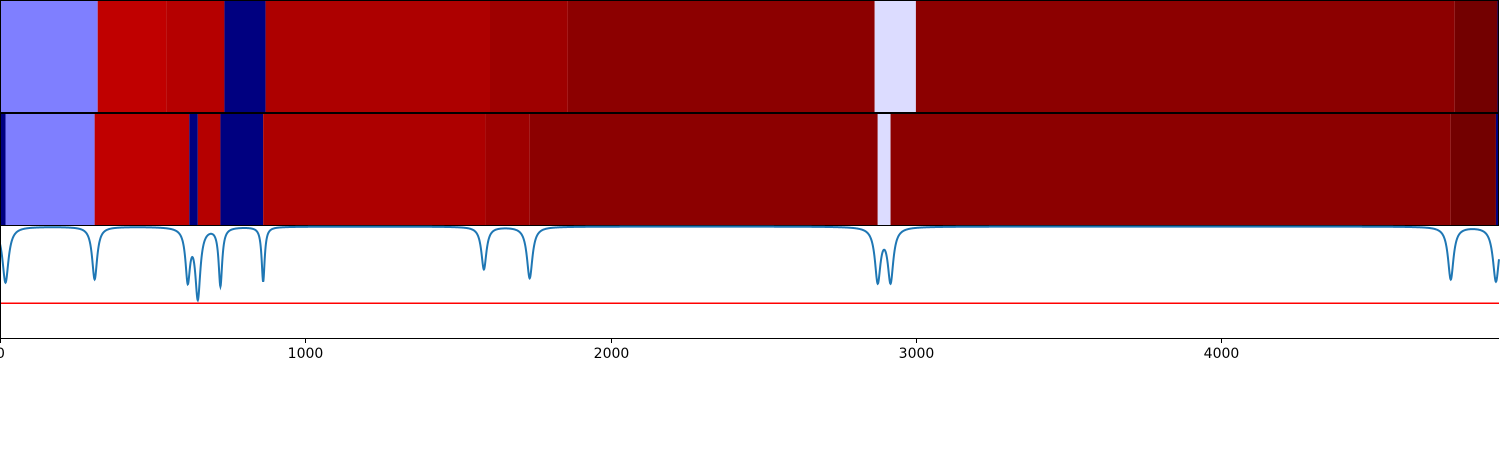 The height and width of the screenshot is (450, 1500). I want to click on x-tick-label: 4000, so click(1222, 354).